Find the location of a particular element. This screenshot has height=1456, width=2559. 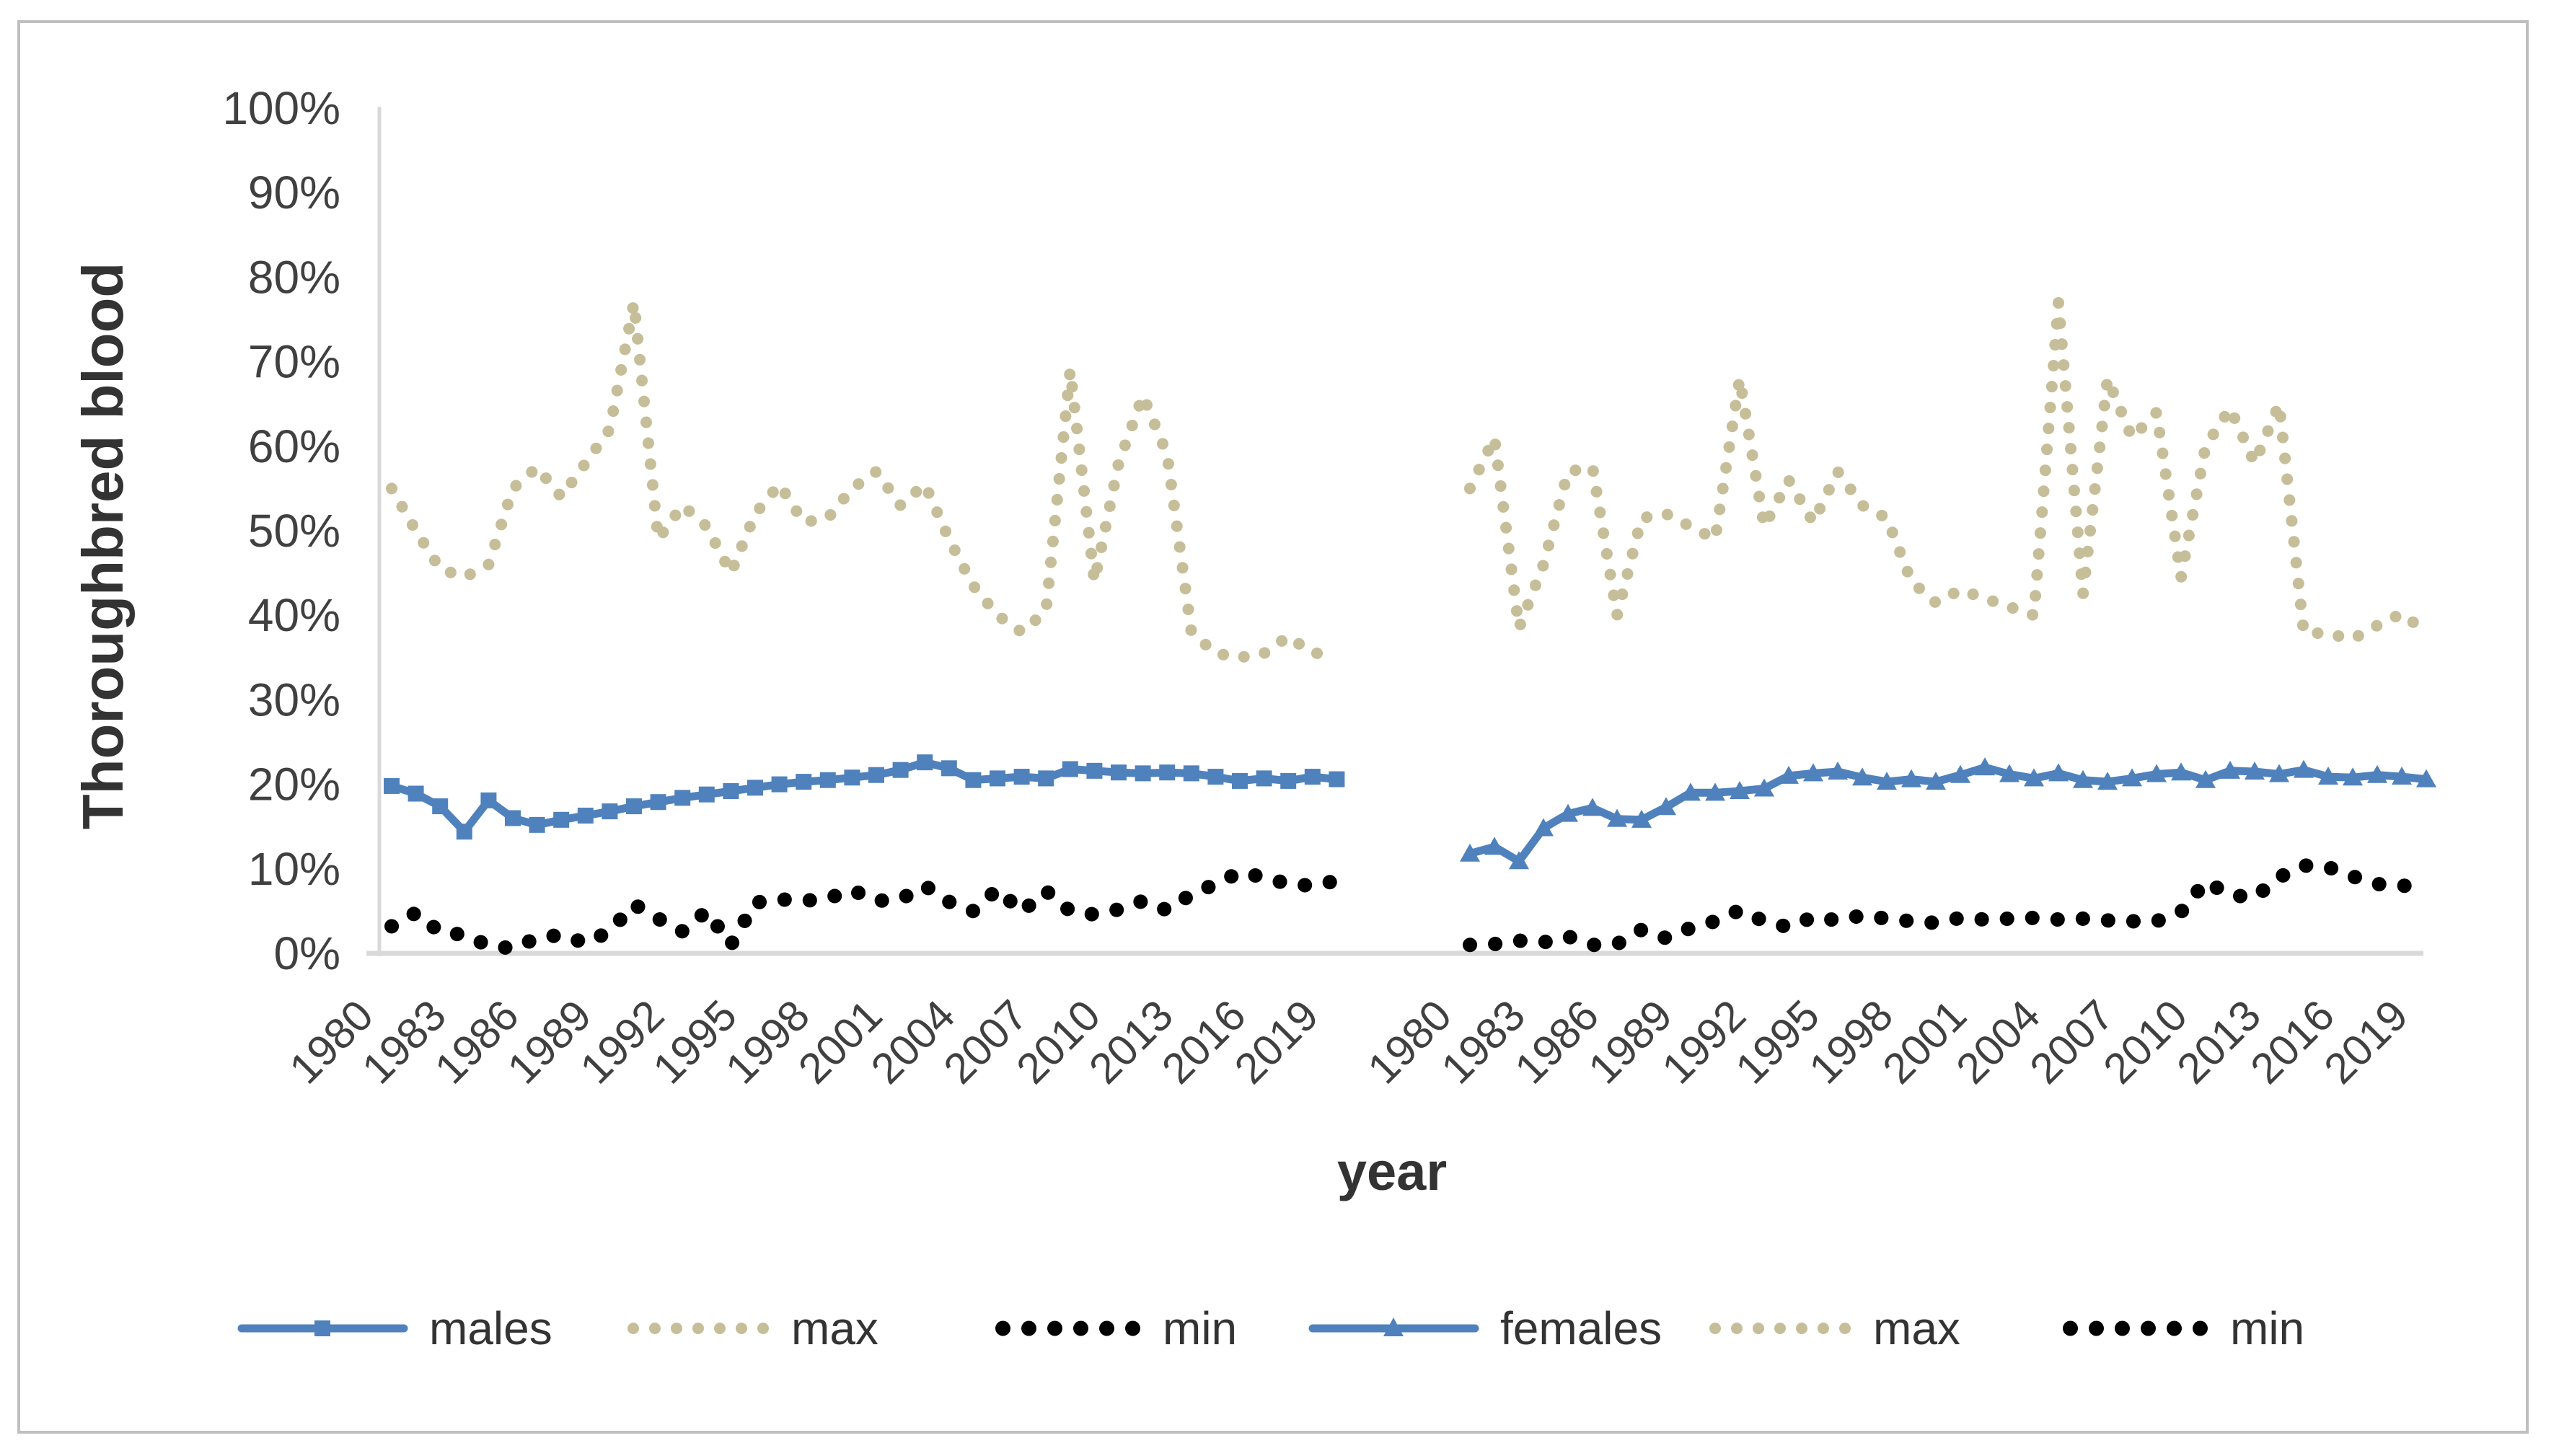

males-series is located at coordinates (865, 797).